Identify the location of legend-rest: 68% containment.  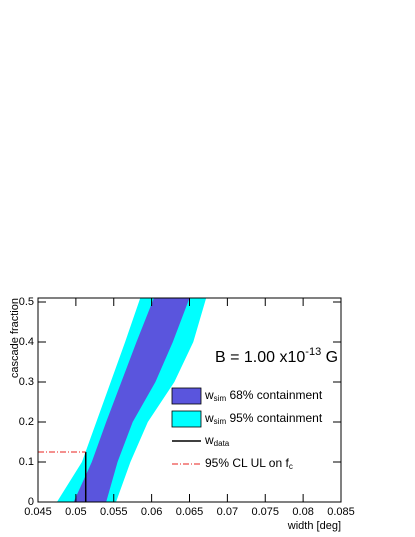
(274, 395).